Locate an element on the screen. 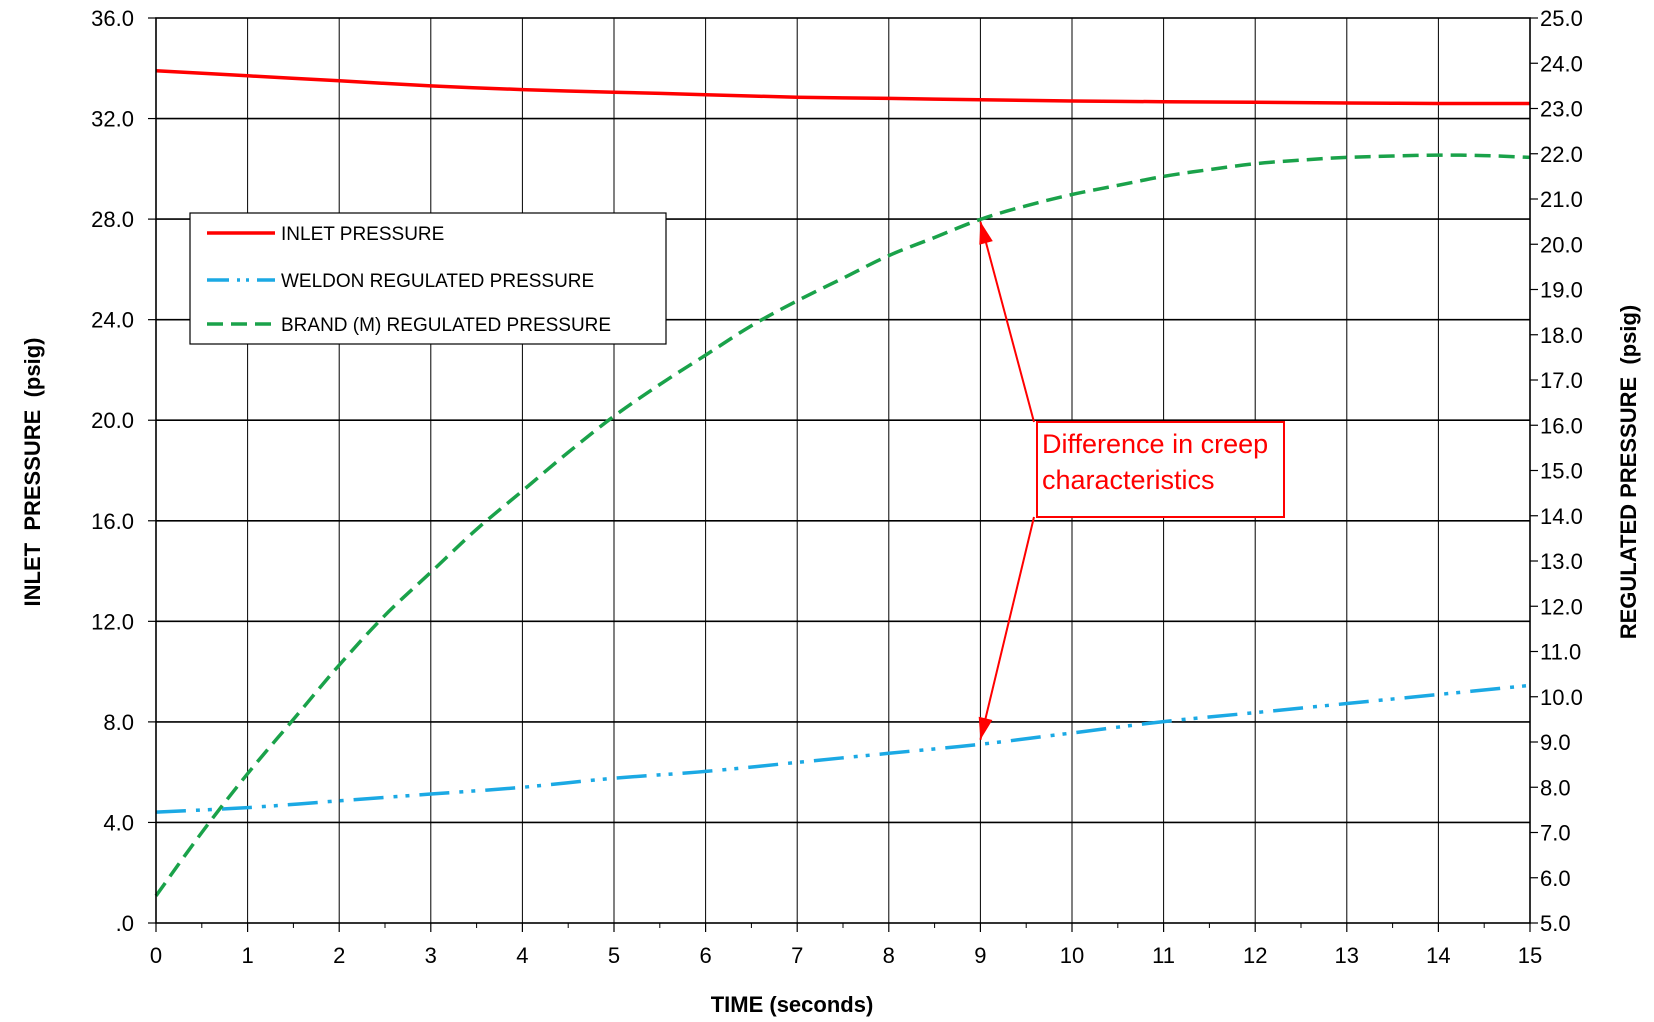 Image resolution: width=1654 pixels, height=1022 pixels. x-tick-label: 8 is located at coordinates (889, 955).